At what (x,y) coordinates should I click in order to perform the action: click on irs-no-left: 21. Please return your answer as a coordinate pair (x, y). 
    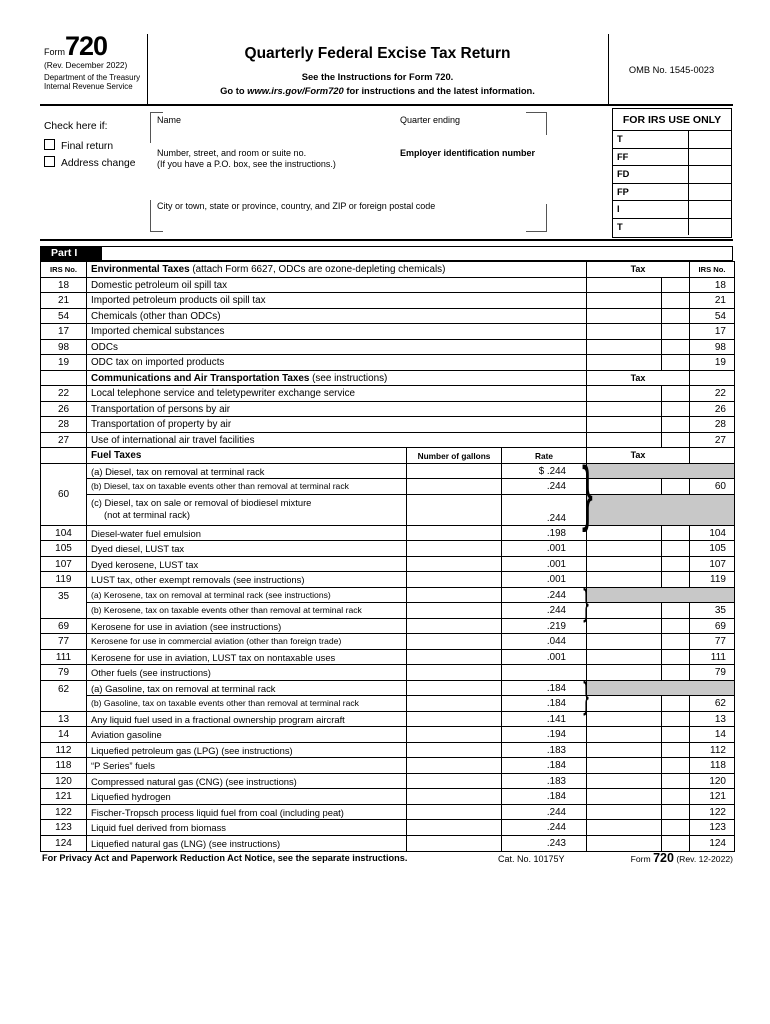
    Looking at the image, I should click on (63, 300).